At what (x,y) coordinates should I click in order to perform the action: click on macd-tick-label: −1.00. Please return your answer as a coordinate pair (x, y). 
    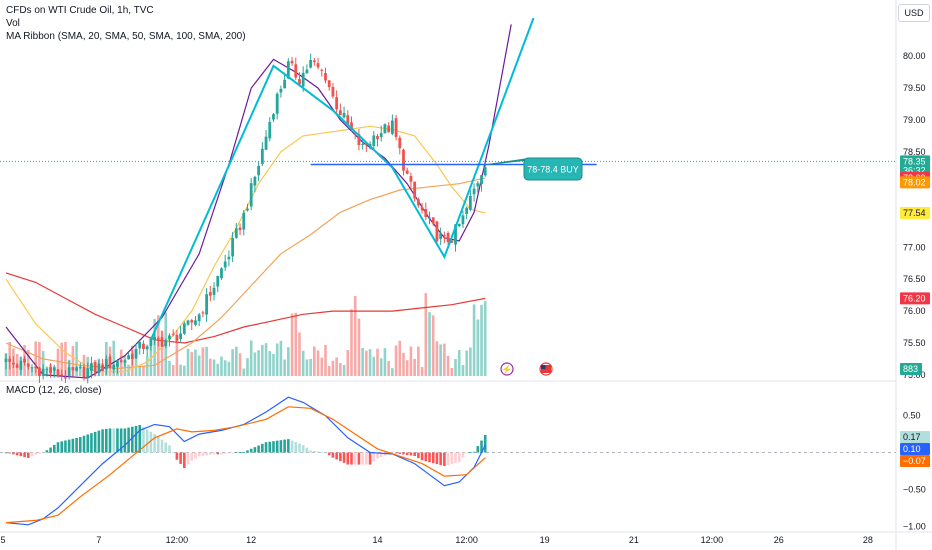
    Looking at the image, I should click on (914, 526).